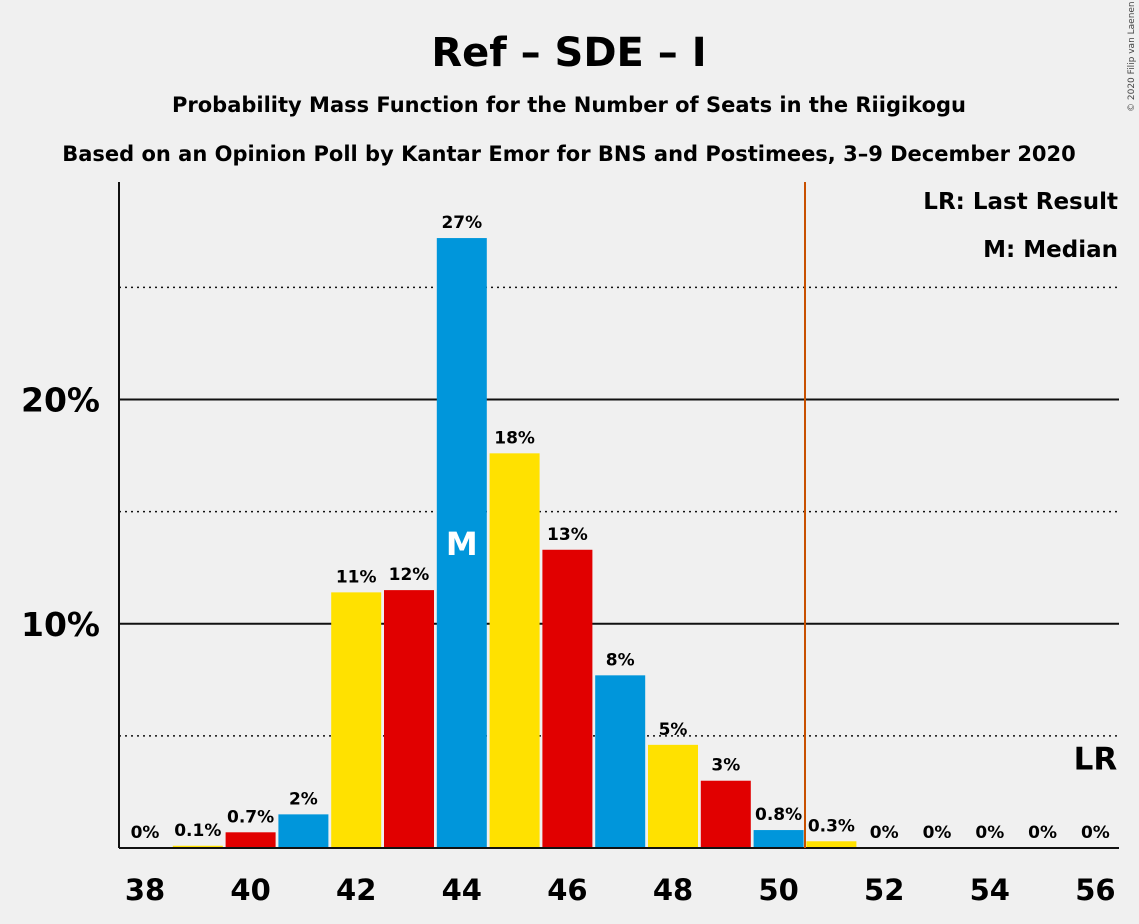 Image resolution: width=1139 pixels, height=924 pixels. What do you see at coordinates (197, 831) in the screenshot?
I see `bar-label-seat-39: 0.1%` at bounding box center [197, 831].